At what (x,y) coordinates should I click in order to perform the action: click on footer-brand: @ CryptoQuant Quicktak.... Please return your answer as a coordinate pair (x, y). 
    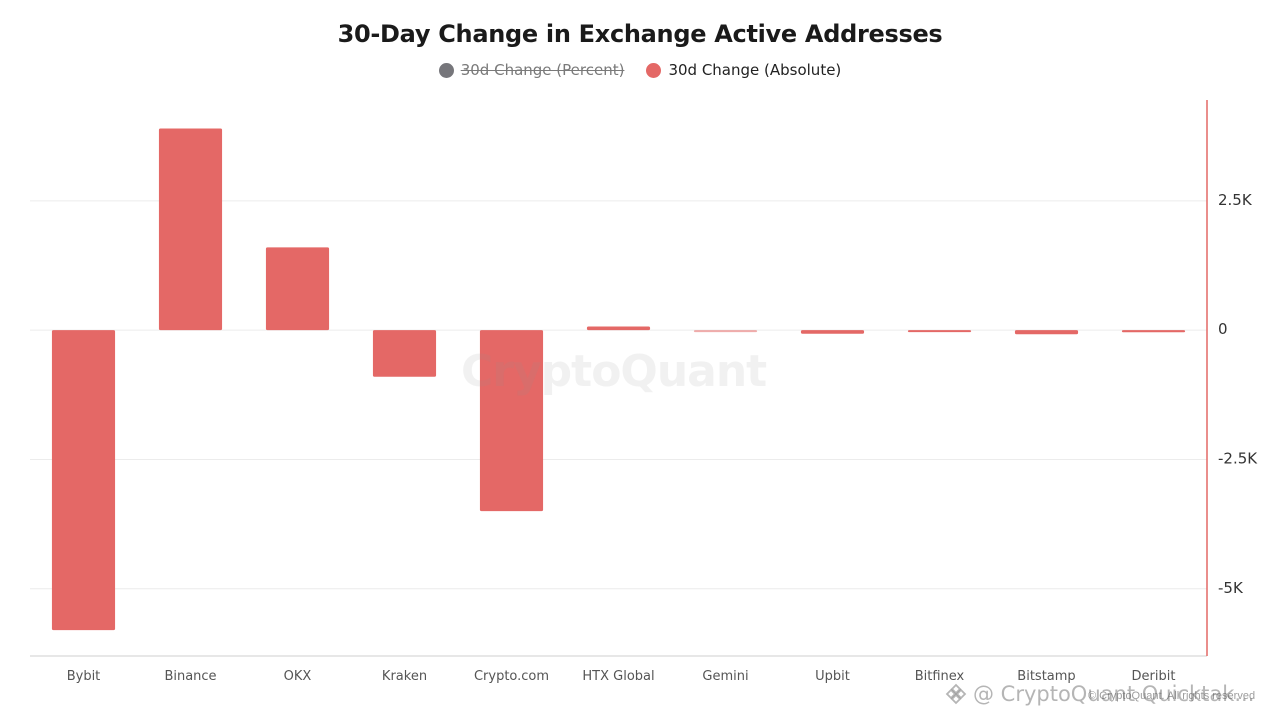
    Looking at the image, I should click on (1099, 694).